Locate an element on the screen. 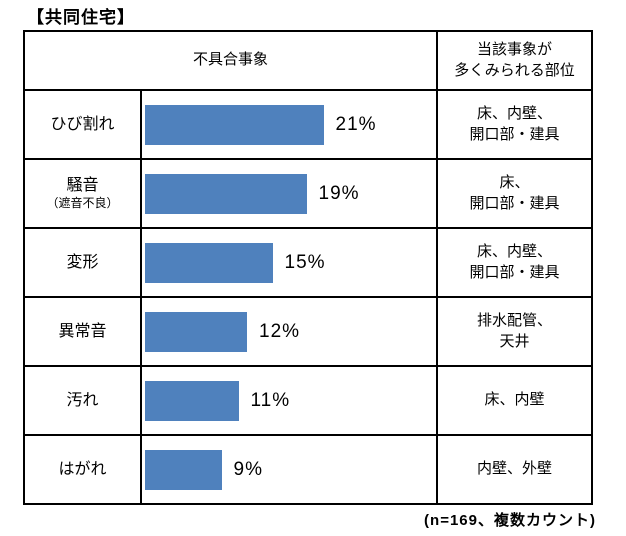 The width and height of the screenshot is (626, 536). defect-label-cell: ひび割れ is located at coordinates (82, 124).